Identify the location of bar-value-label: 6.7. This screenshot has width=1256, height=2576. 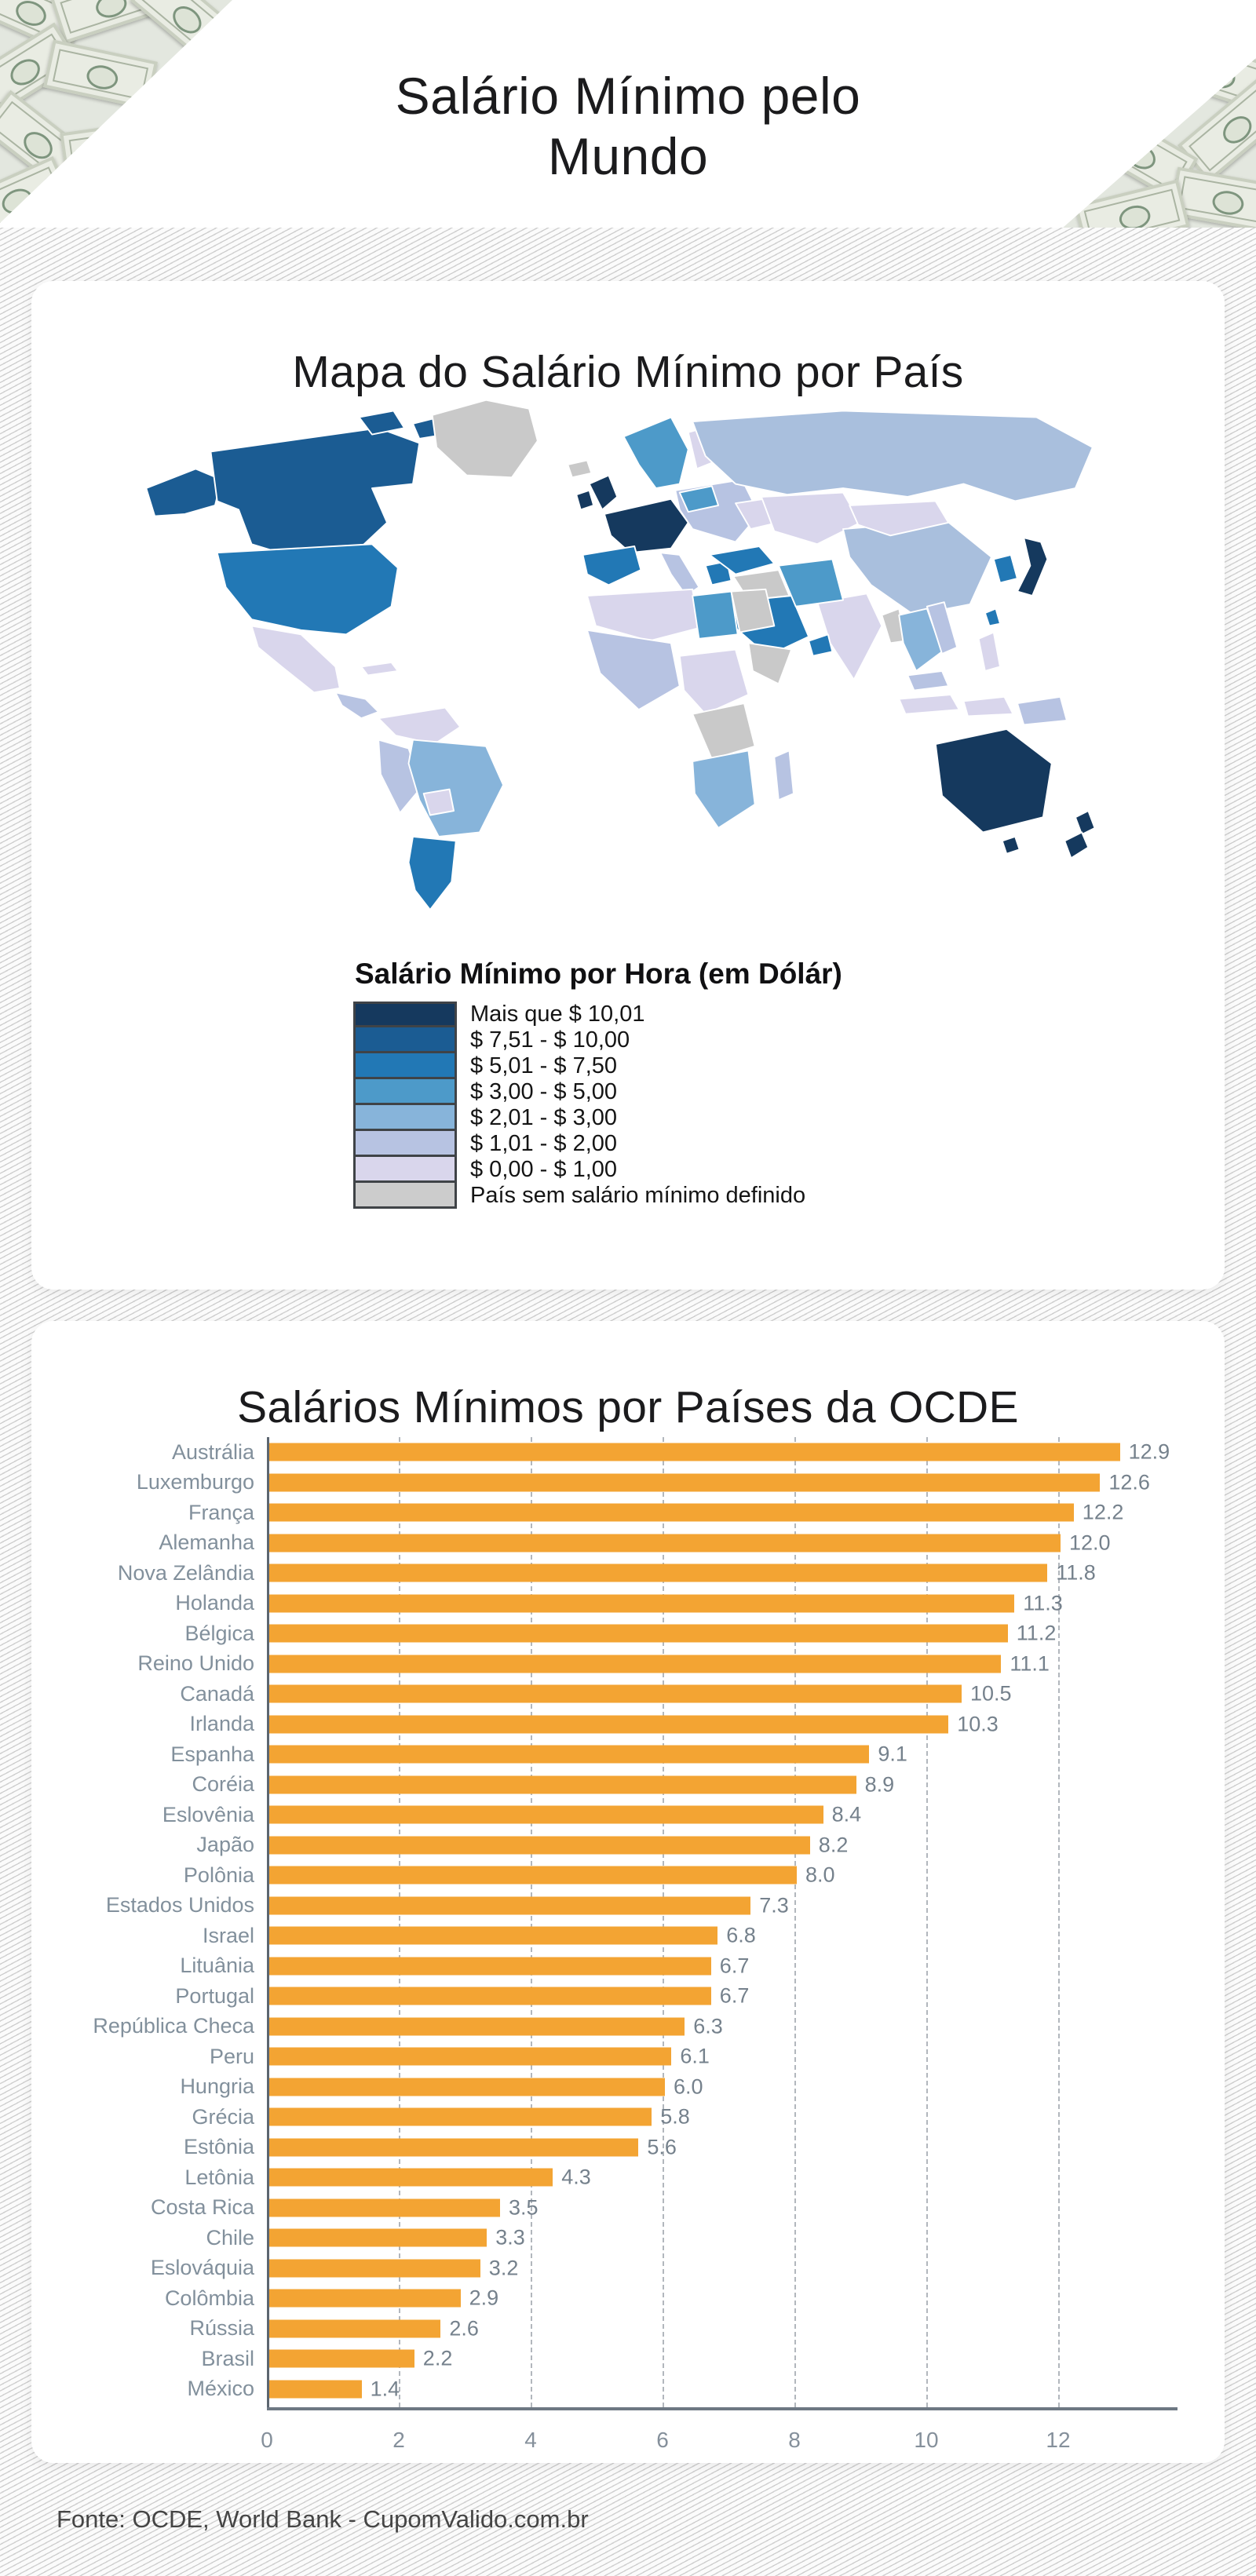
(734, 1996).